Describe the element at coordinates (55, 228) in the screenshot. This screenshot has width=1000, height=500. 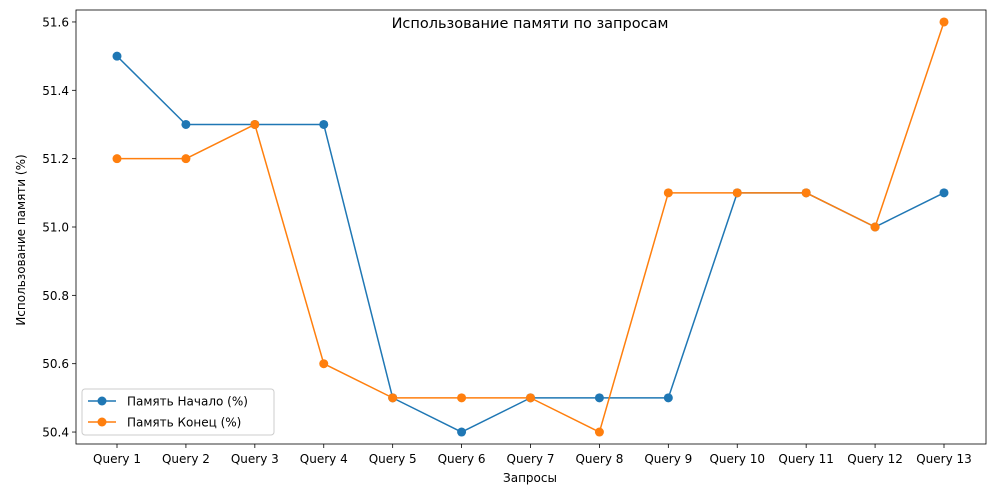
I see `y-tick-label: 51.0` at that location.